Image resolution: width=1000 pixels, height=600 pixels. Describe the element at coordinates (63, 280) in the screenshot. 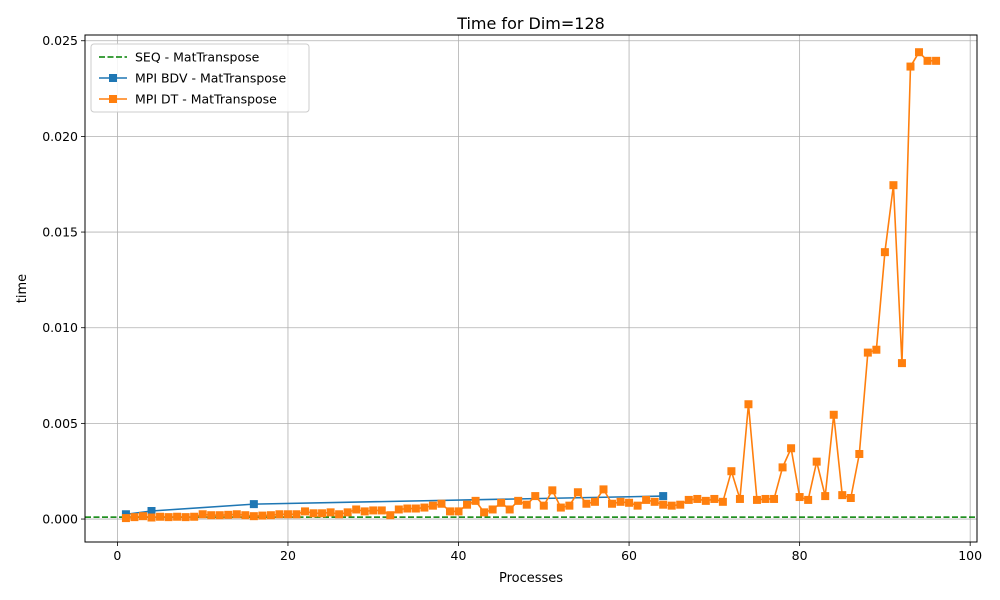

I see `y-axis: 0.000 0.005 0.010 0.015 0.020 0.025` at that location.